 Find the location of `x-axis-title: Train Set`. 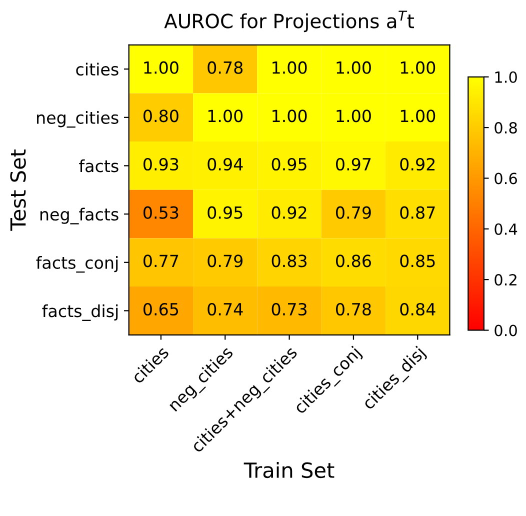

x-axis-title: Train Set is located at coordinates (289, 470).